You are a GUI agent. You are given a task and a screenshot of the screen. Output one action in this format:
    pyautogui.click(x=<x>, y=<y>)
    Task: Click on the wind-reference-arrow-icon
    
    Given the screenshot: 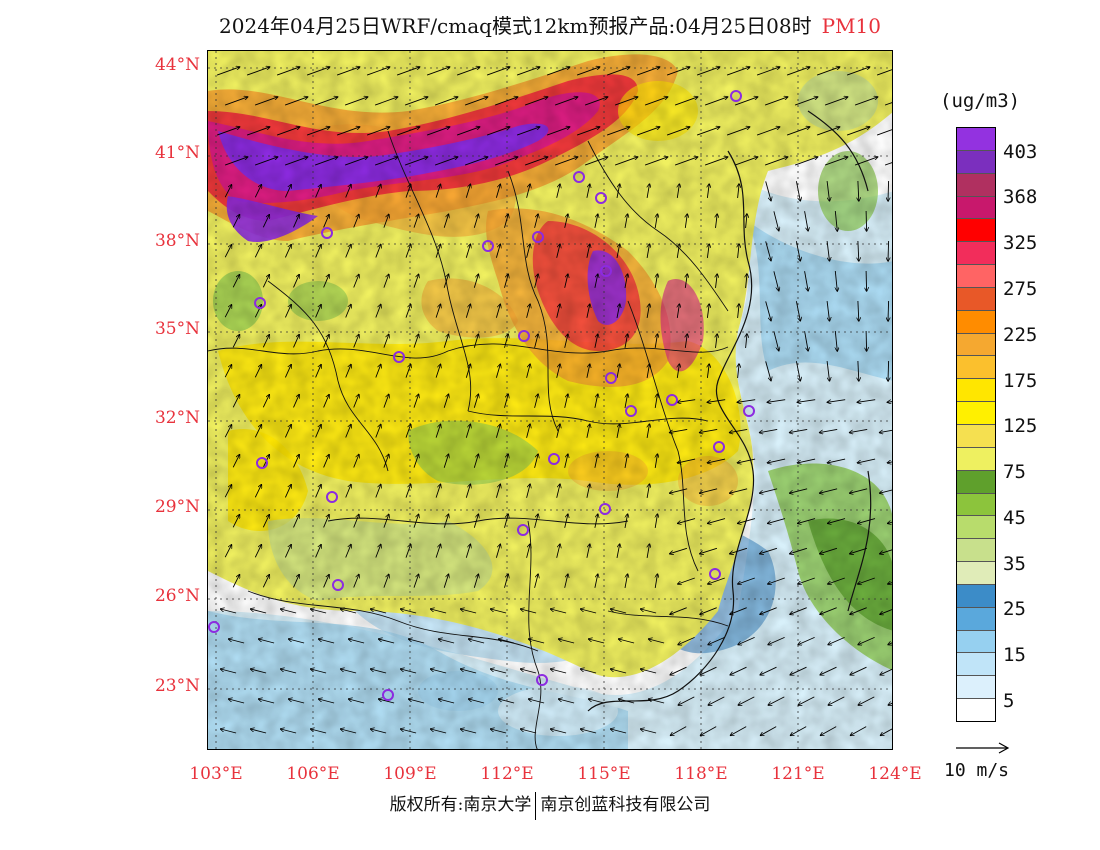 What is the action you would take?
    pyautogui.click(x=983, y=748)
    